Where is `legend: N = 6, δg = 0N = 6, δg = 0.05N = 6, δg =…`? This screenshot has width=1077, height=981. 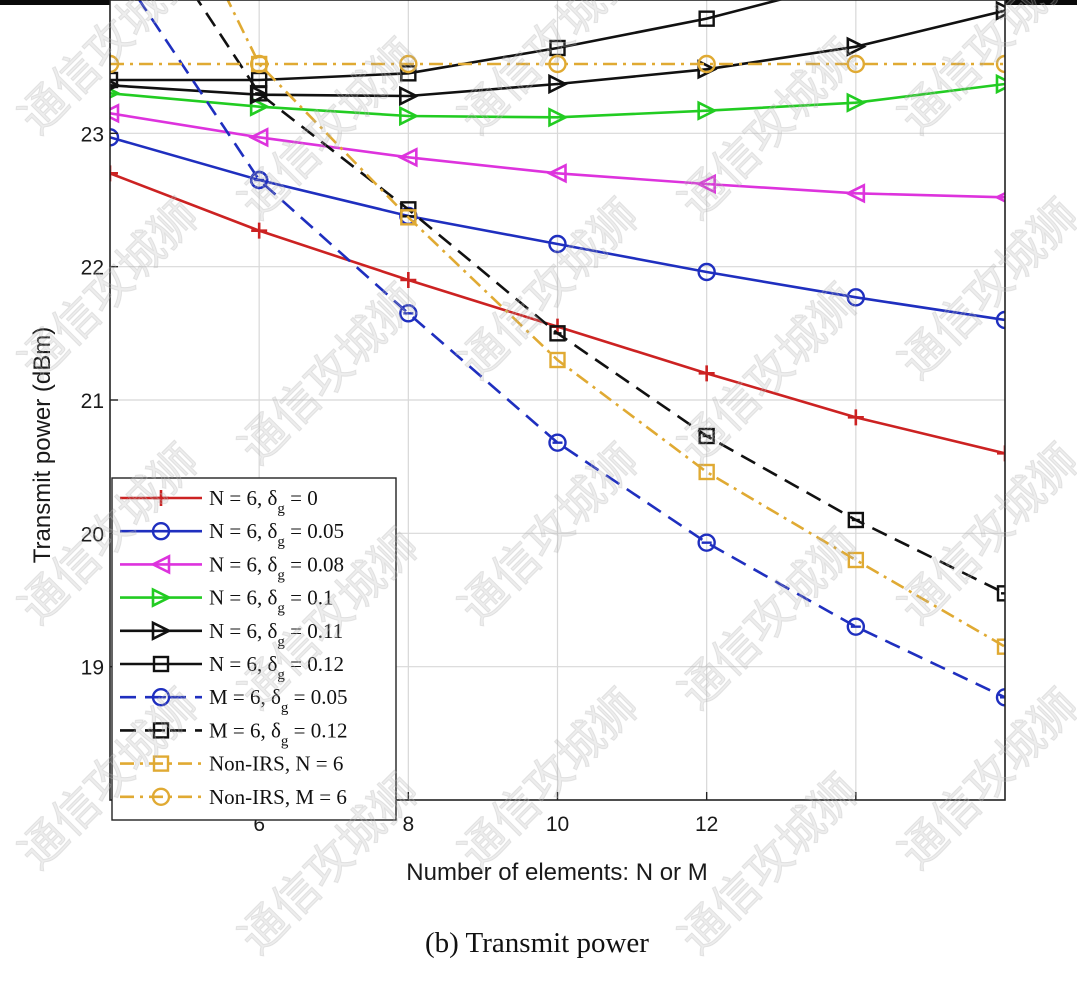
legend: N = 6, δg = 0N = 6, δg = 0.05N = 6, δg =… is located at coordinates (254, 649).